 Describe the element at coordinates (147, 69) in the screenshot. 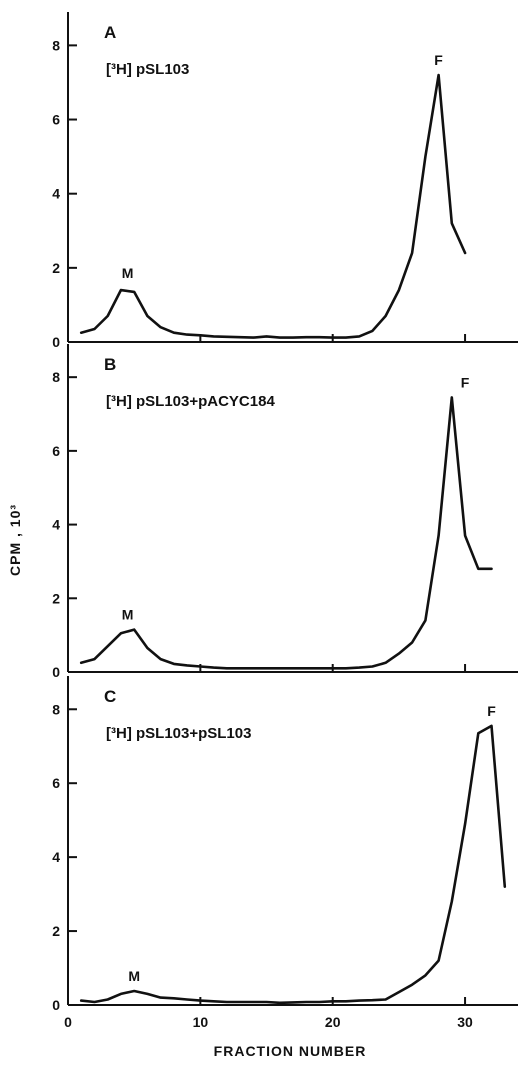

I see `sample-label: [³H] pSL103` at that location.